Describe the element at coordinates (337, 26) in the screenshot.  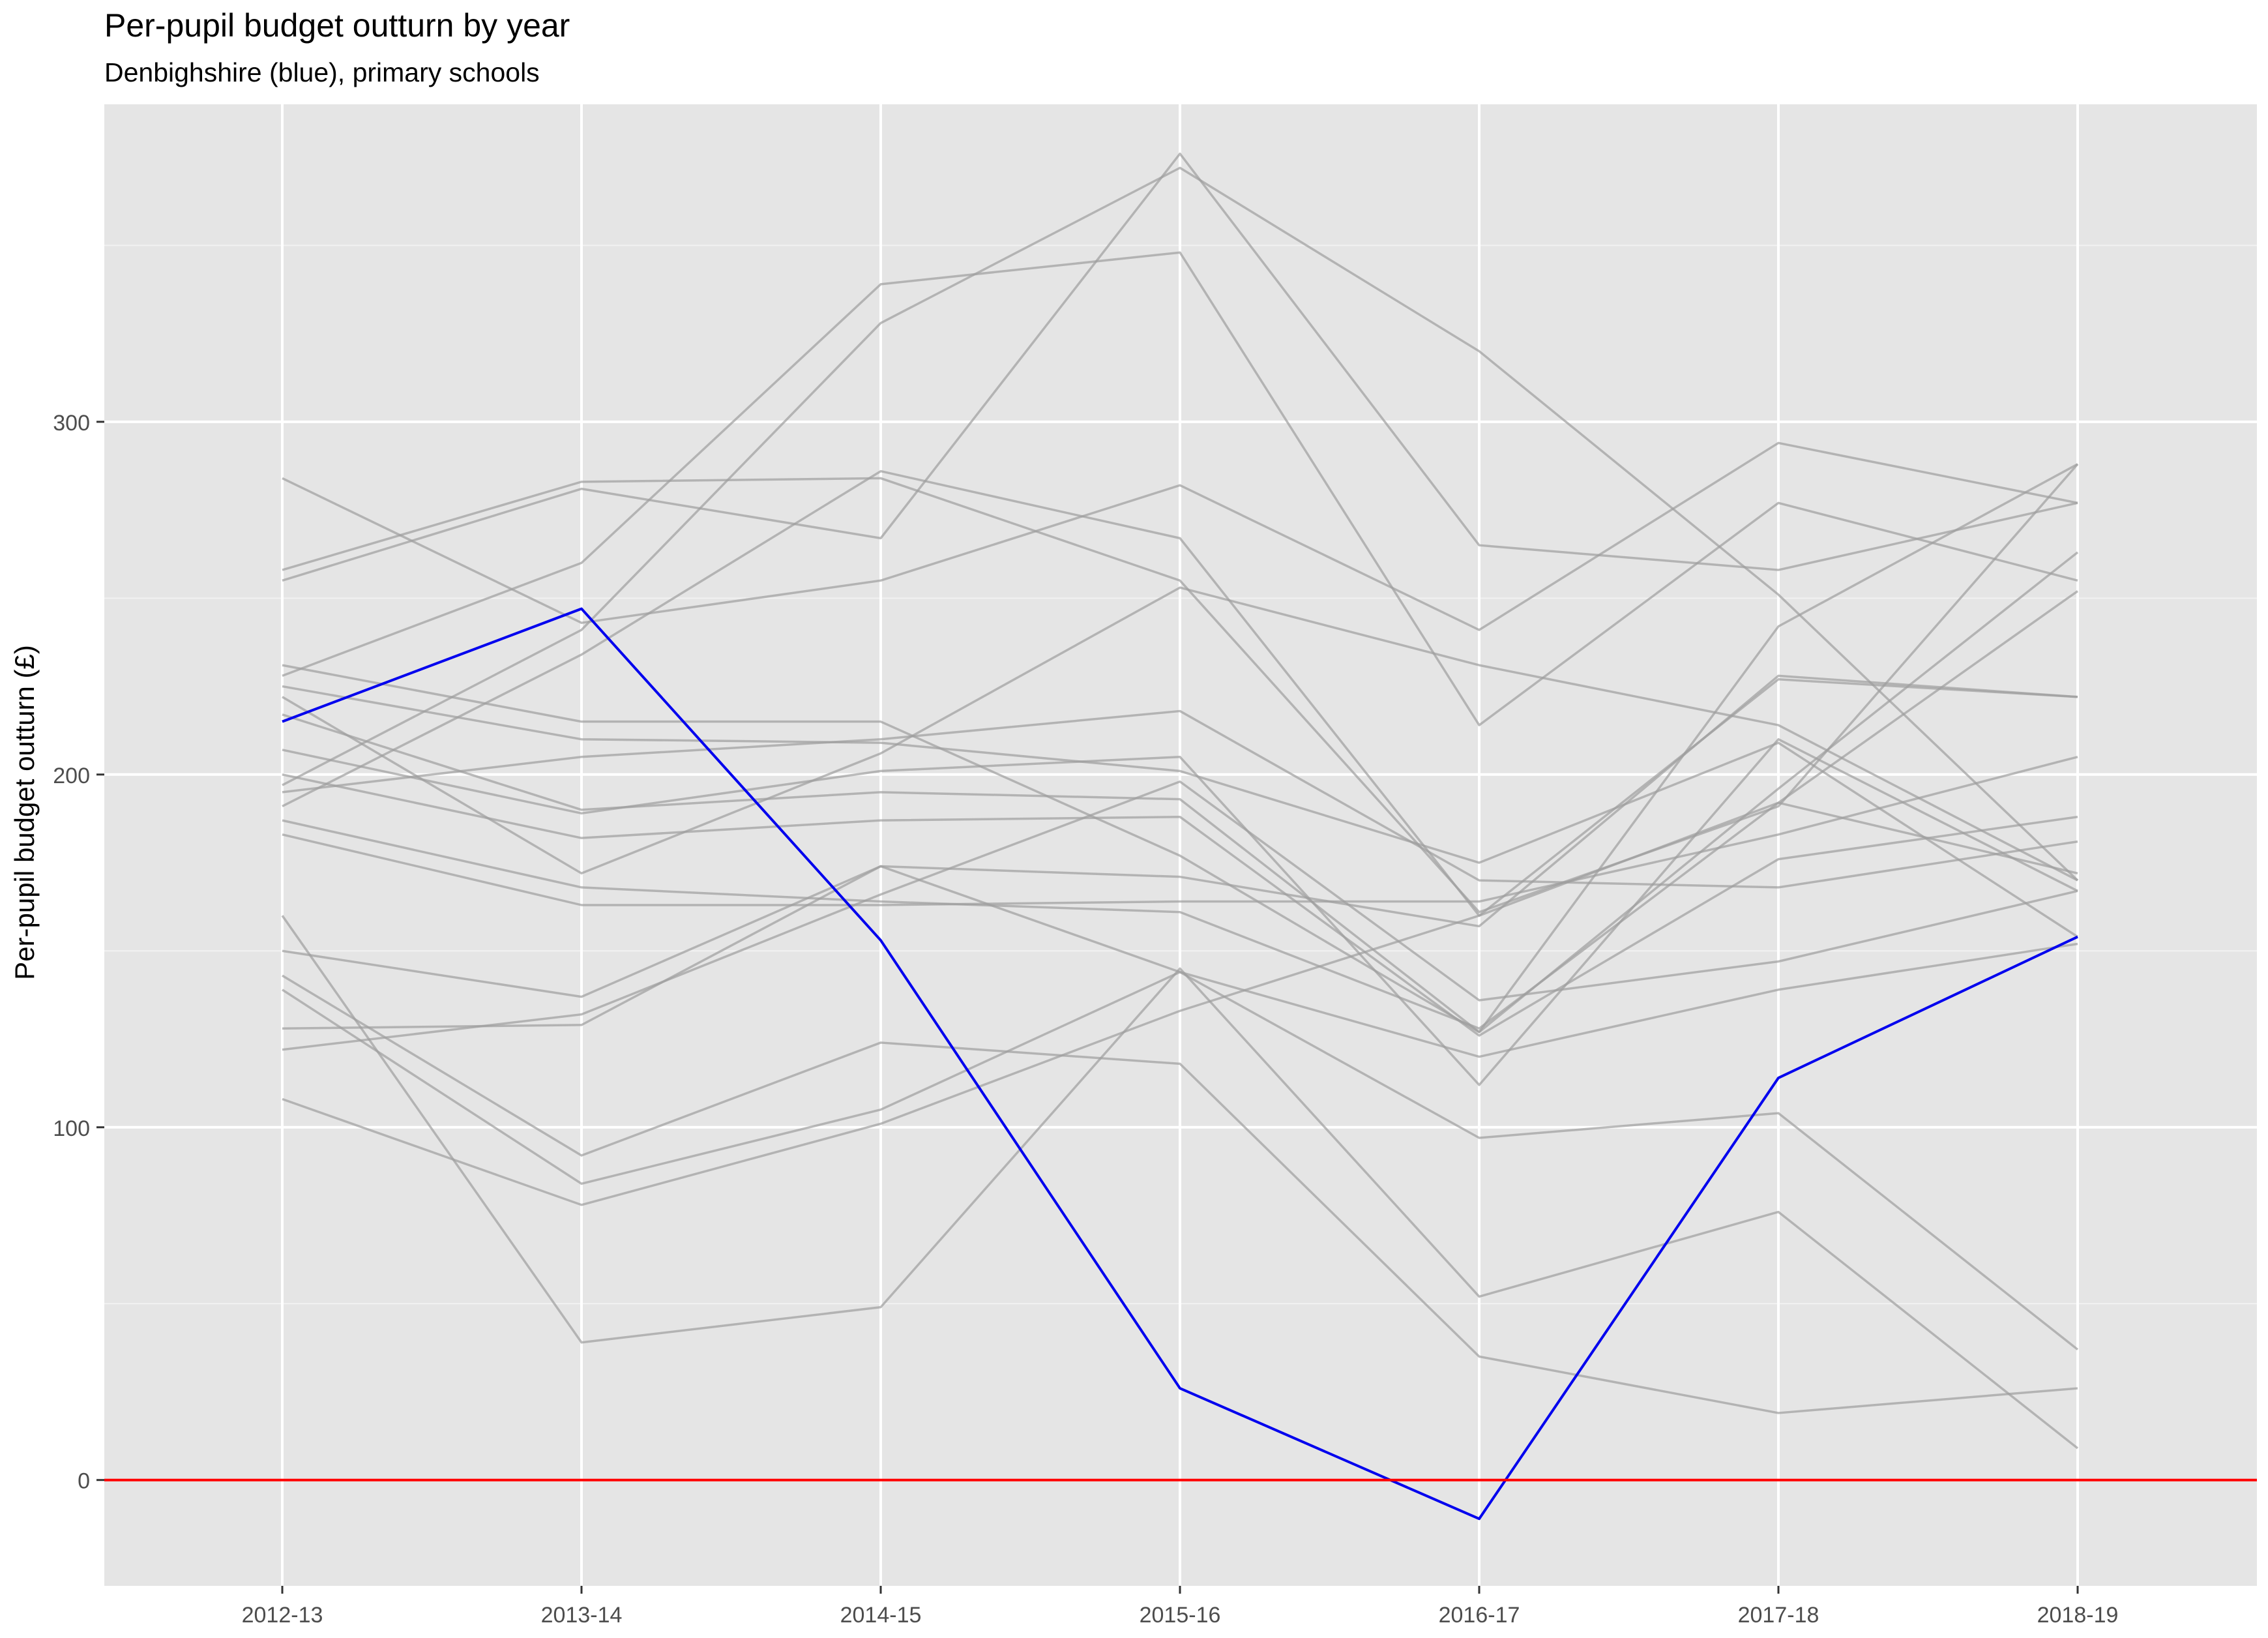
I see `chart-title: Per-pupil budget outturn by year` at that location.